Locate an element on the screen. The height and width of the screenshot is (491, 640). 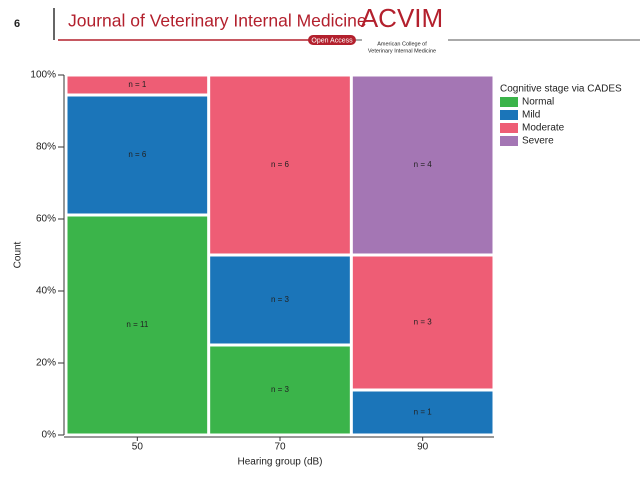
y-tick-label: 0% is located at coordinates (49, 435).